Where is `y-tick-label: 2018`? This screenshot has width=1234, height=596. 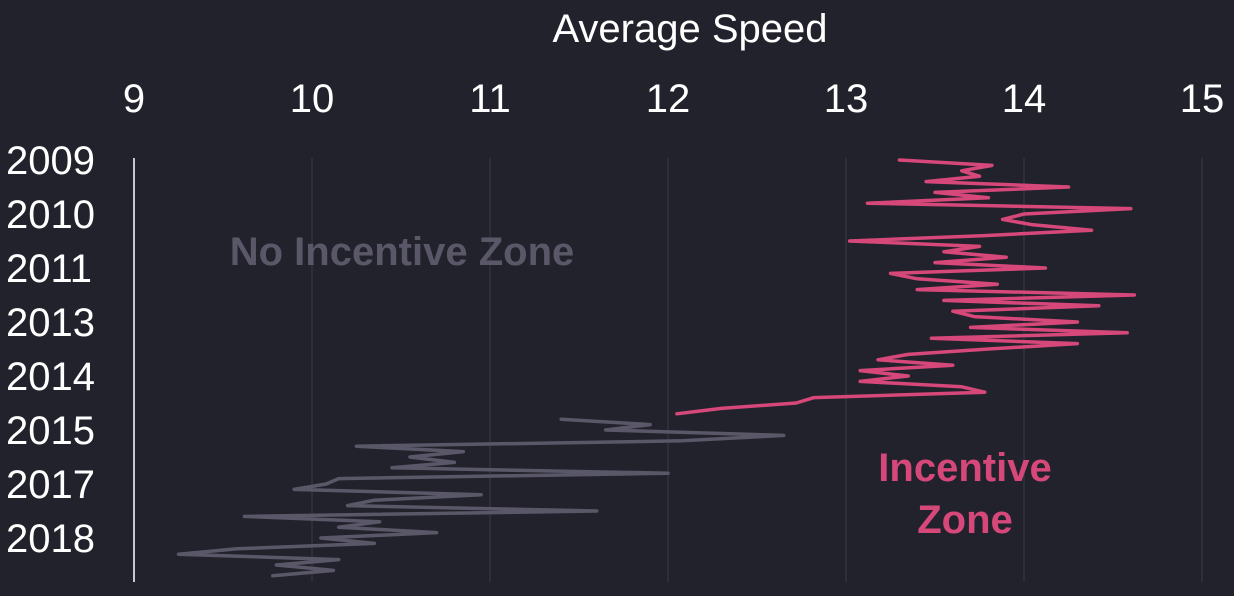
y-tick-label: 2018 is located at coordinates (50, 539).